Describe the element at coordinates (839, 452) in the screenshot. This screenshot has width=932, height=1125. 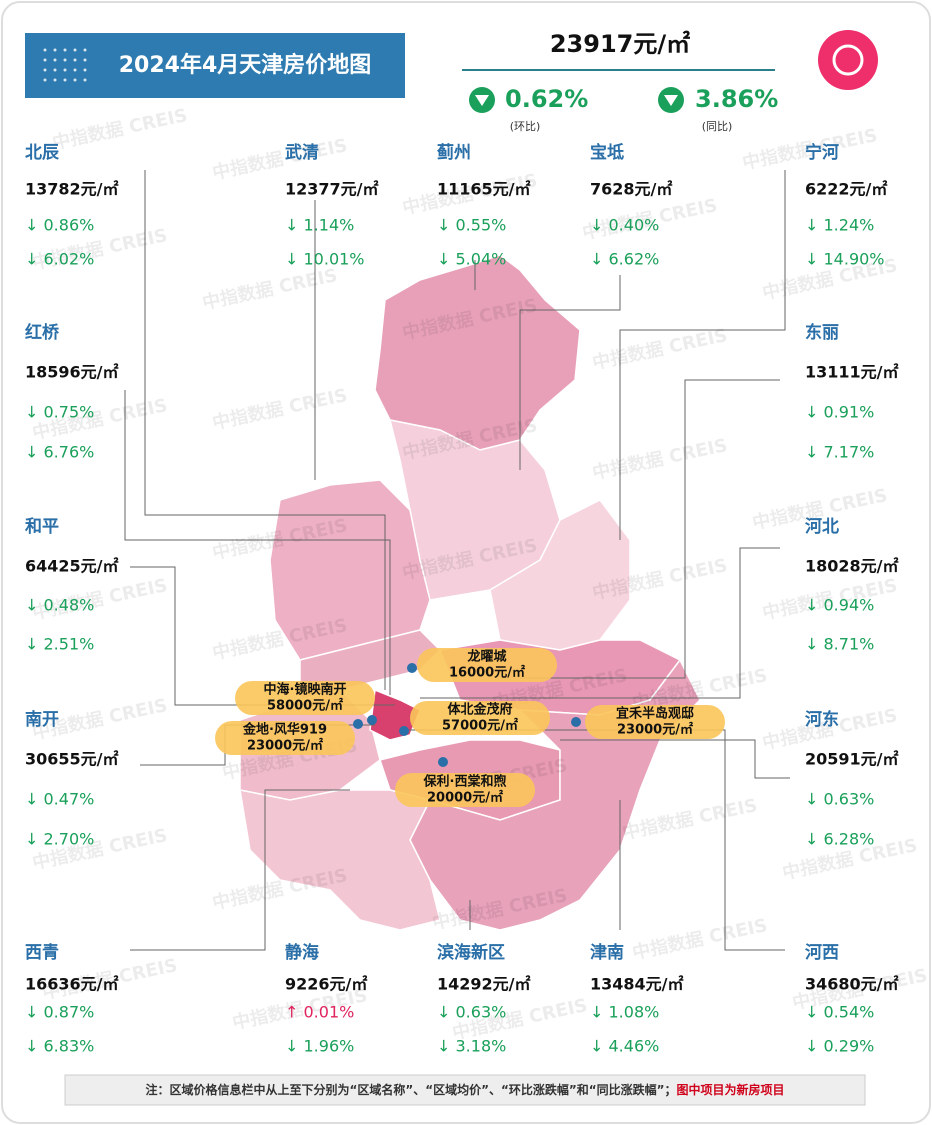
I see `district-yoy: ↓ 7.17%` at that location.